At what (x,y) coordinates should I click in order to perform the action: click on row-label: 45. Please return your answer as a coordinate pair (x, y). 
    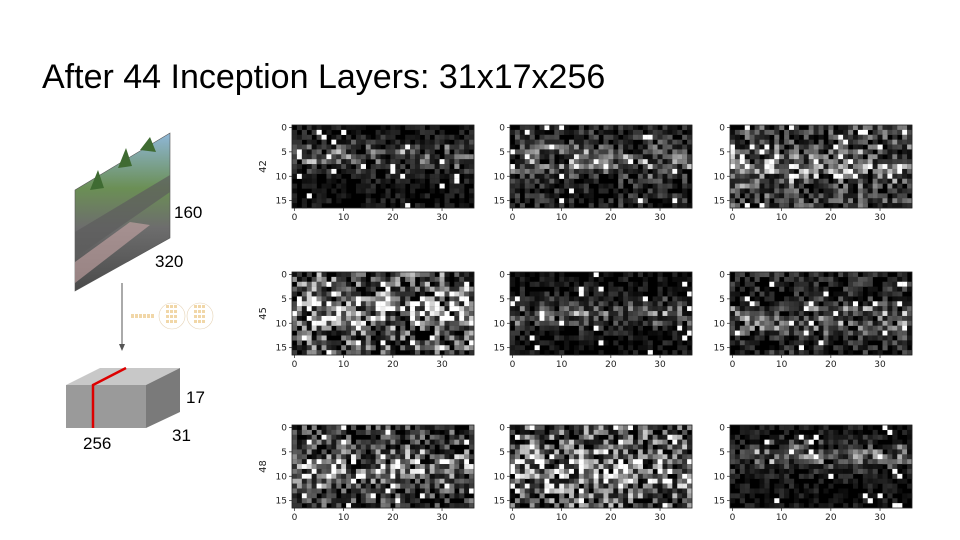
    Looking at the image, I should click on (263, 313).